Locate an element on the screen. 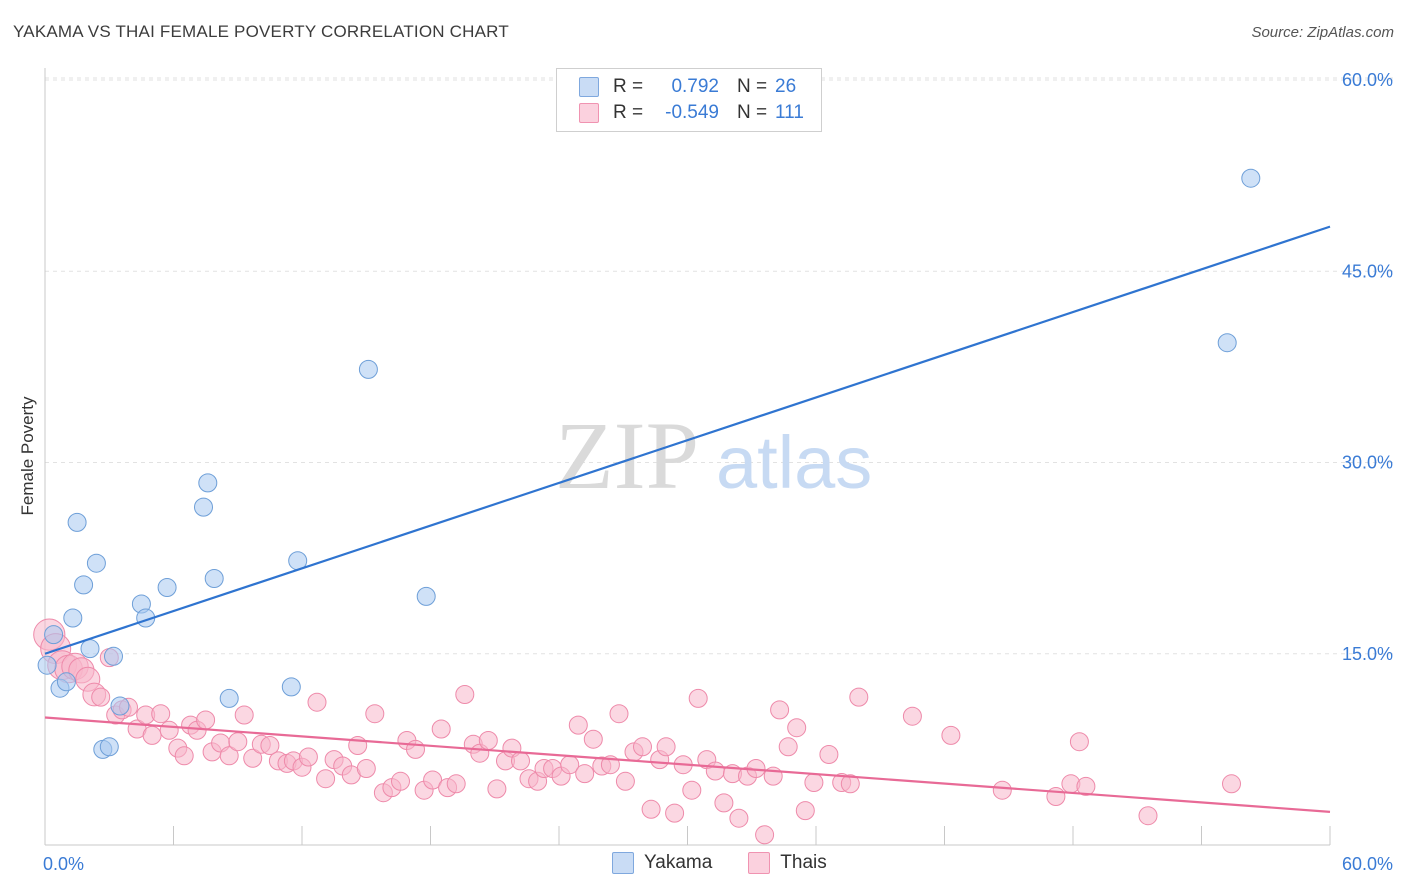  watermark-atlas: atlas is located at coordinates (794, 462).